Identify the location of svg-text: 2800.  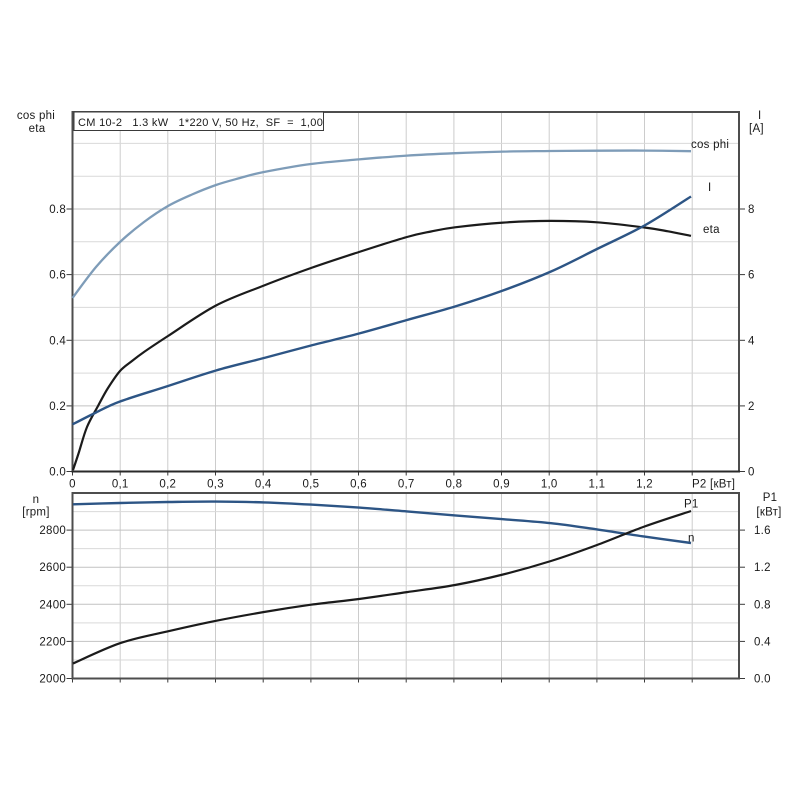
(52, 531).